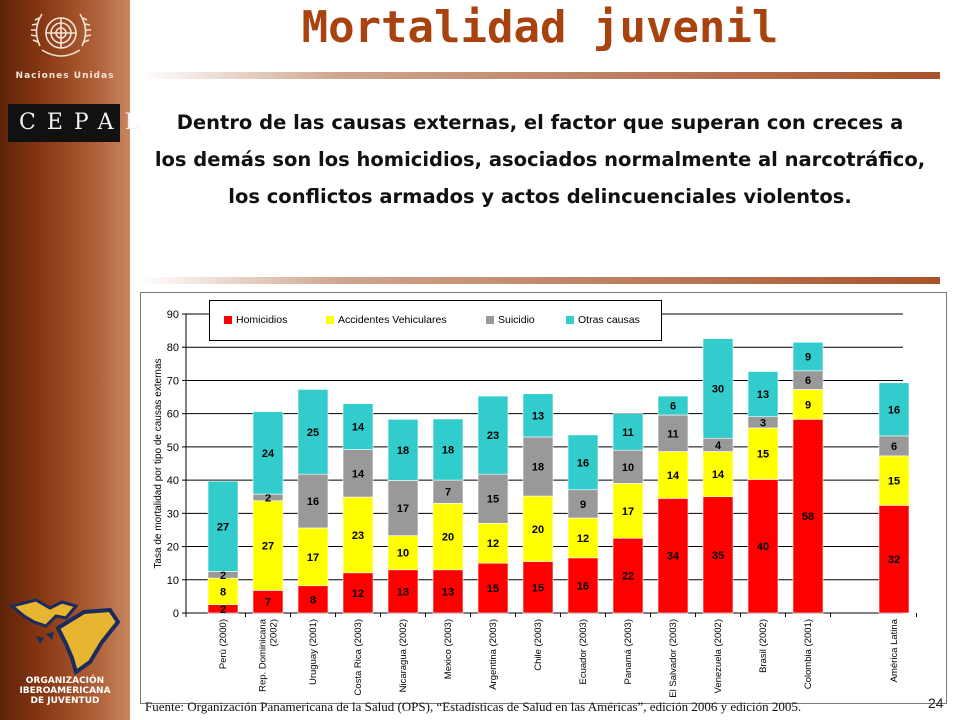  Describe the element at coordinates (628, 651) in the screenshot. I see `x-tick-label: Panamá (2003)` at that location.